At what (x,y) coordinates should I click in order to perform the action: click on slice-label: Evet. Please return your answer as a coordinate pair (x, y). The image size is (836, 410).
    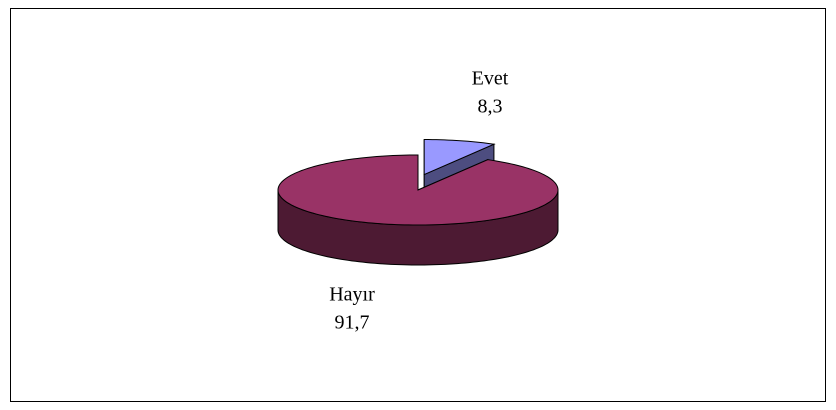
    Looking at the image, I should click on (490, 79).